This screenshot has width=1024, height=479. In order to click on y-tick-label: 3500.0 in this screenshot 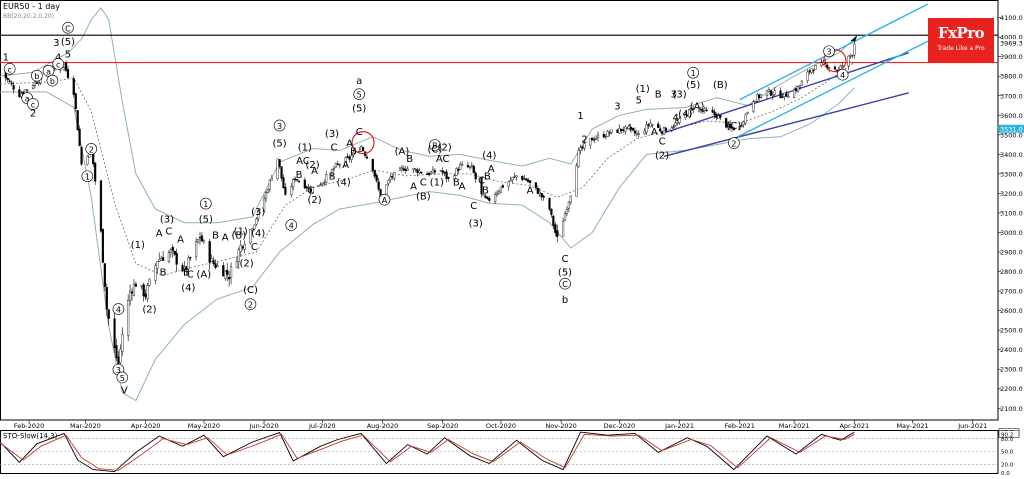, I will do `click(1011, 135)`.